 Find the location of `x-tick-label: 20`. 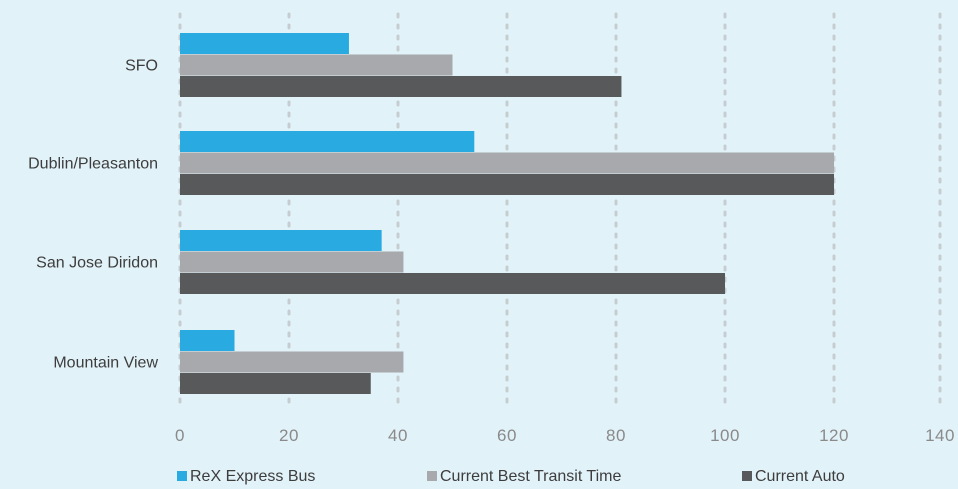

x-tick-label: 20 is located at coordinates (289, 435).